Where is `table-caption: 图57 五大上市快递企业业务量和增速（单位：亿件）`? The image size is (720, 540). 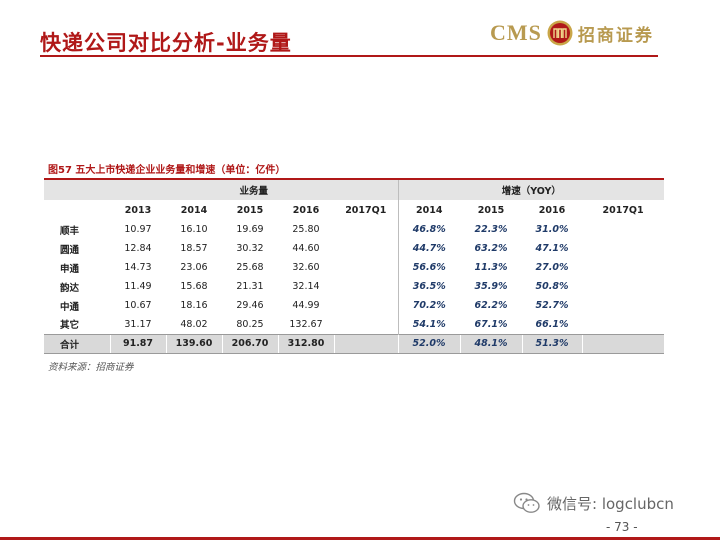 table-caption: 图57 五大上市快递企业业务量和增速（单位：亿件） is located at coordinates (167, 170).